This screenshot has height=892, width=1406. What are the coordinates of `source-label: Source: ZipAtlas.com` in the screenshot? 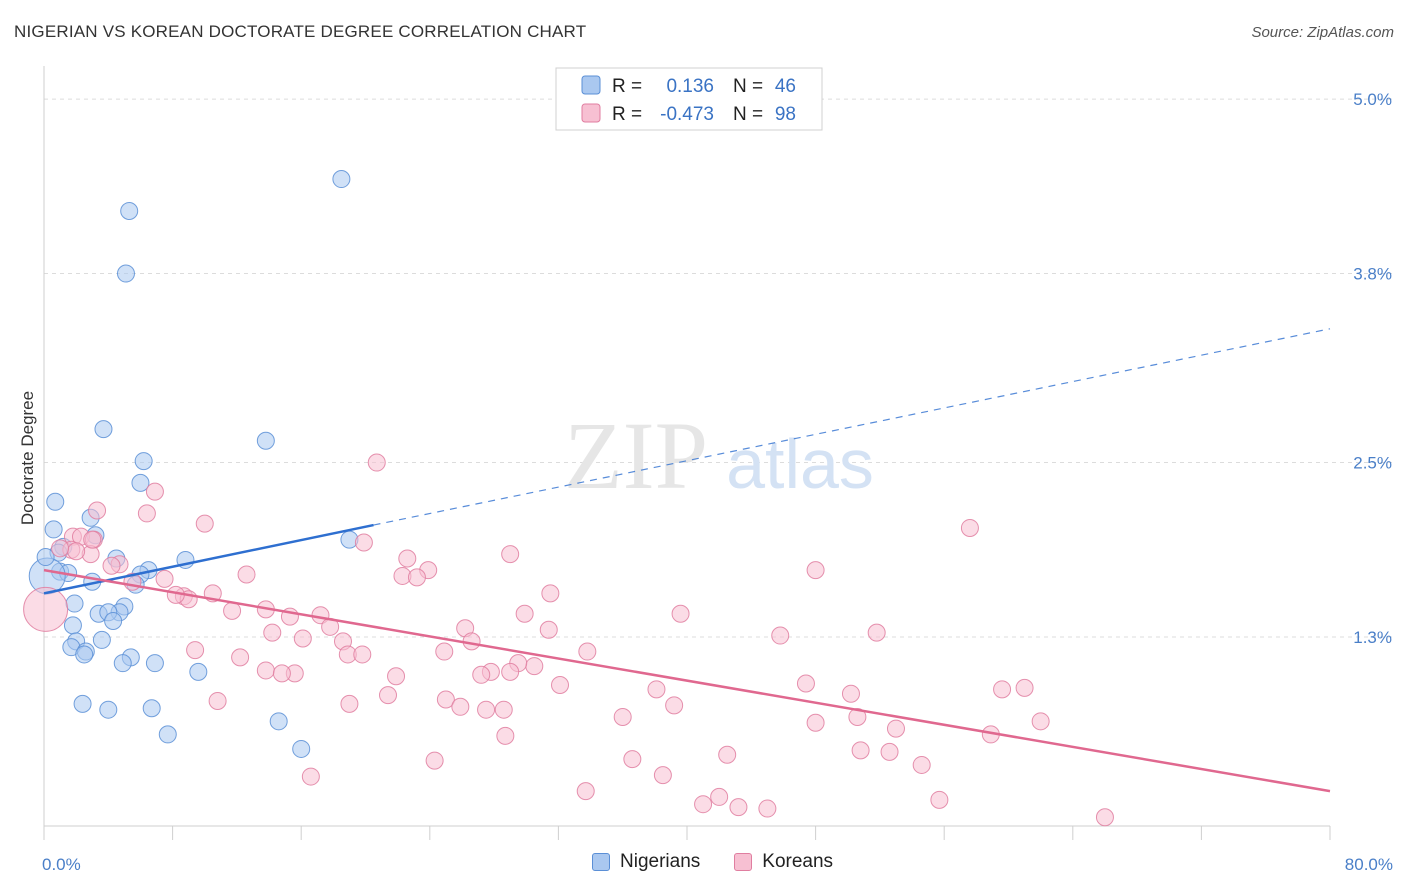 It's located at (1322, 32).